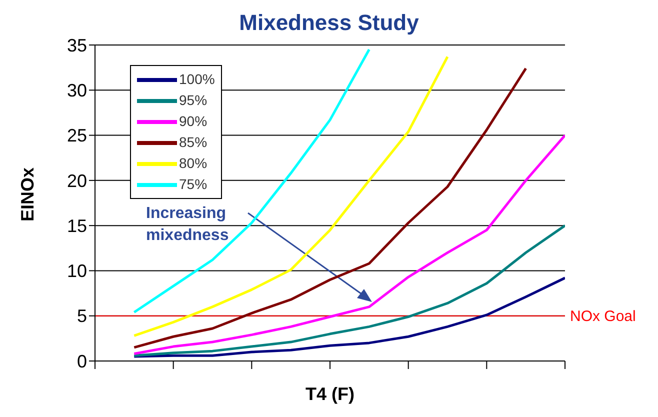 This screenshot has height=417, width=658. What do you see at coordinates (76, 136) in the screenshot?
I see `y-tick-label: 25` at bounding box center [76, 136].